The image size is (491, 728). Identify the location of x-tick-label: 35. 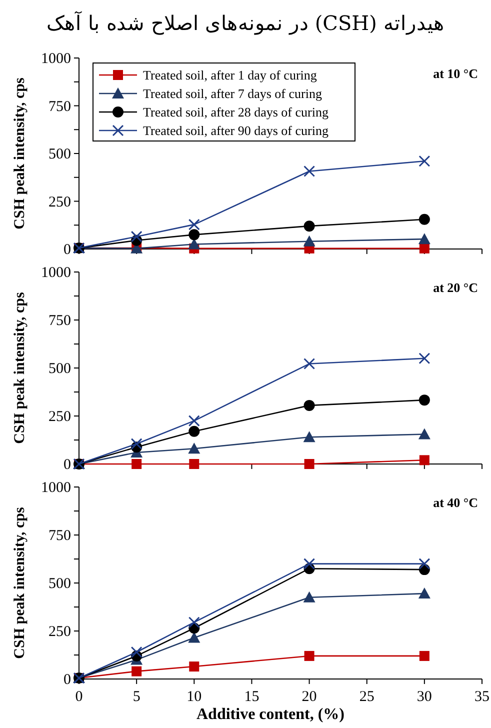
(482, 697).